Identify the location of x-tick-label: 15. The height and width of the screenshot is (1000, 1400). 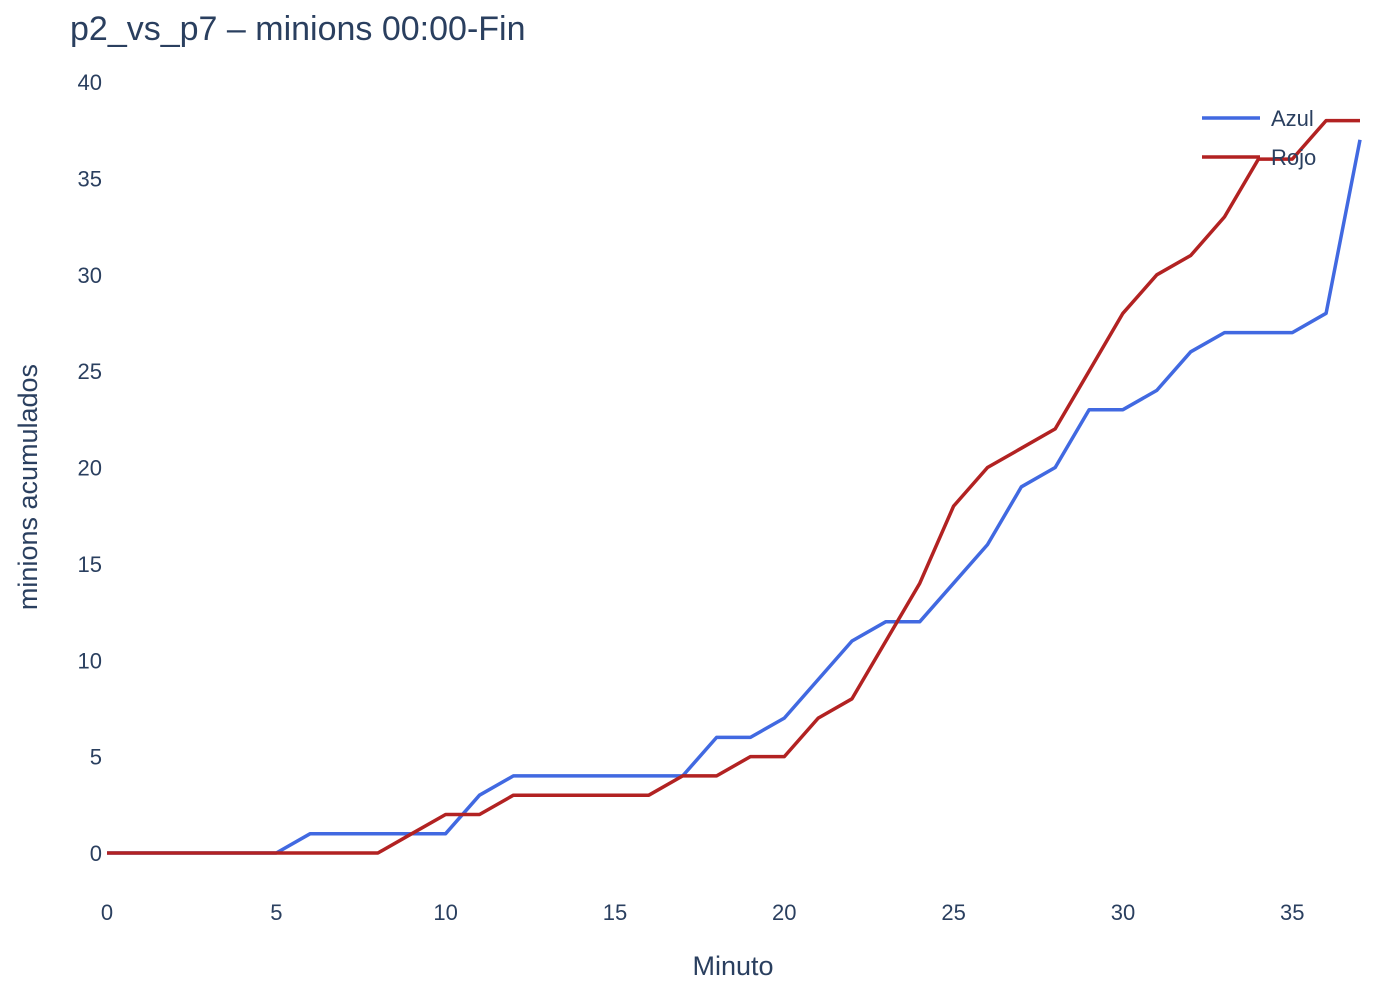
(615, 912).